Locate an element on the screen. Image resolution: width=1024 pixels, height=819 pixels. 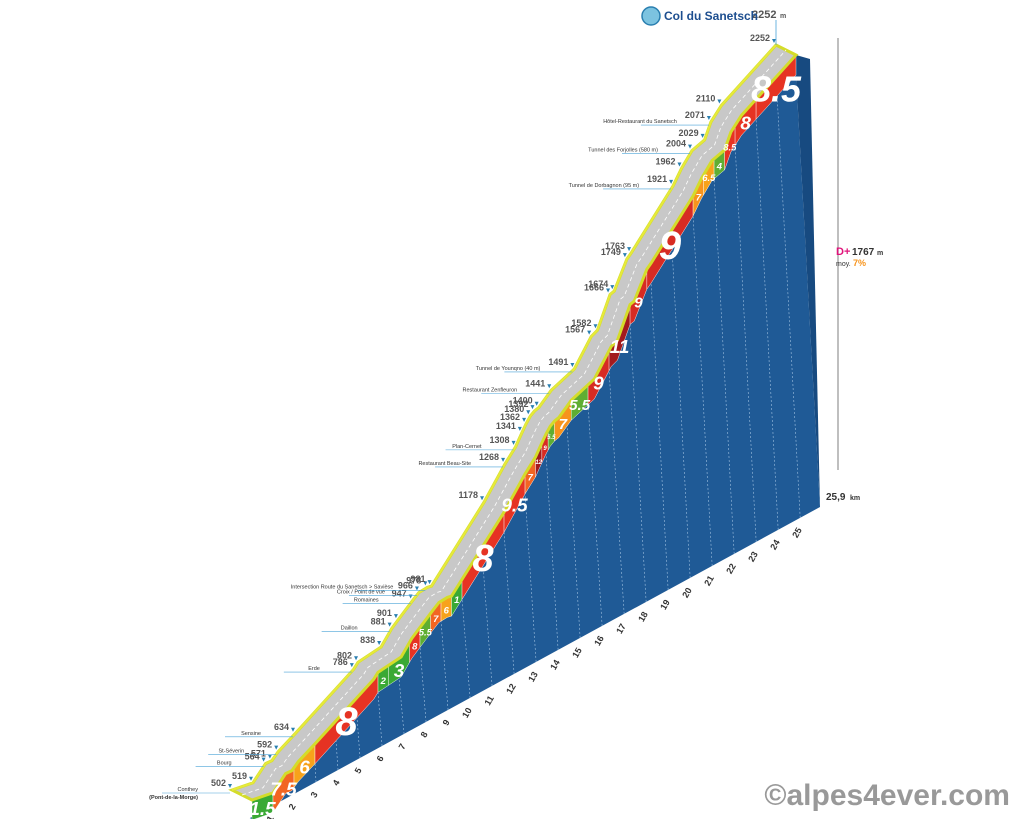
place-name: Daillon is located at coordinates (349, 629).